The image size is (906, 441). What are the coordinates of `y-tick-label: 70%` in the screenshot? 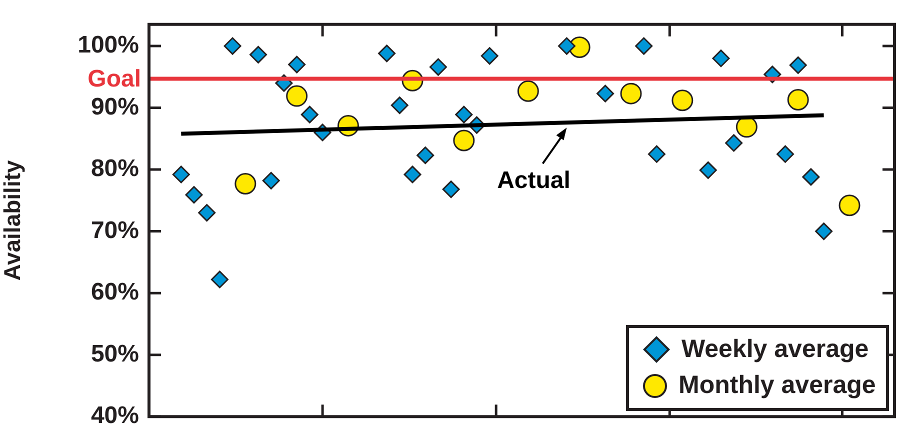 It's located at (114, 230).